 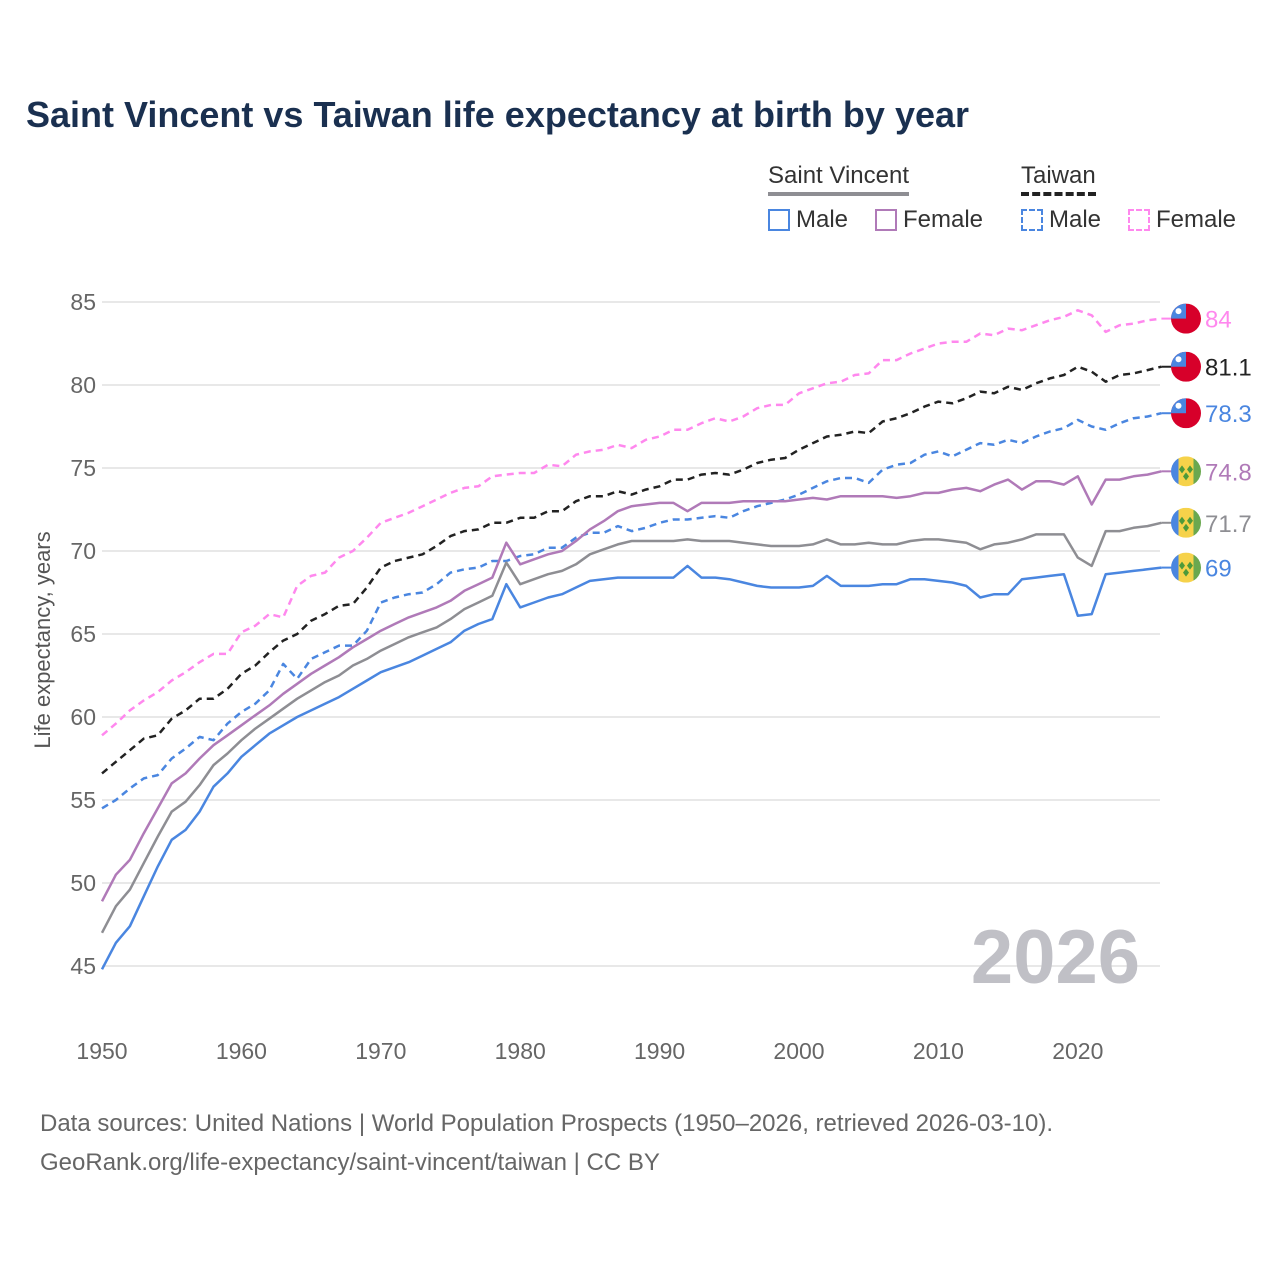 I want to click on y-tick-label: 50, so click(x=83, y=883).